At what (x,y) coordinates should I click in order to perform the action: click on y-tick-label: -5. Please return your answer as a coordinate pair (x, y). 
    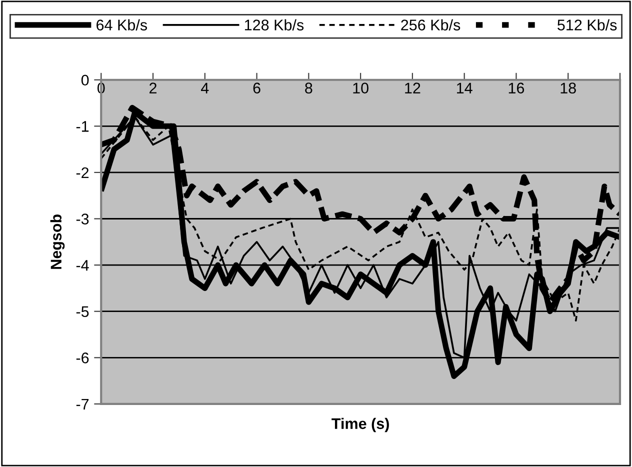
    Looking at the image, I should click on (82, 312).